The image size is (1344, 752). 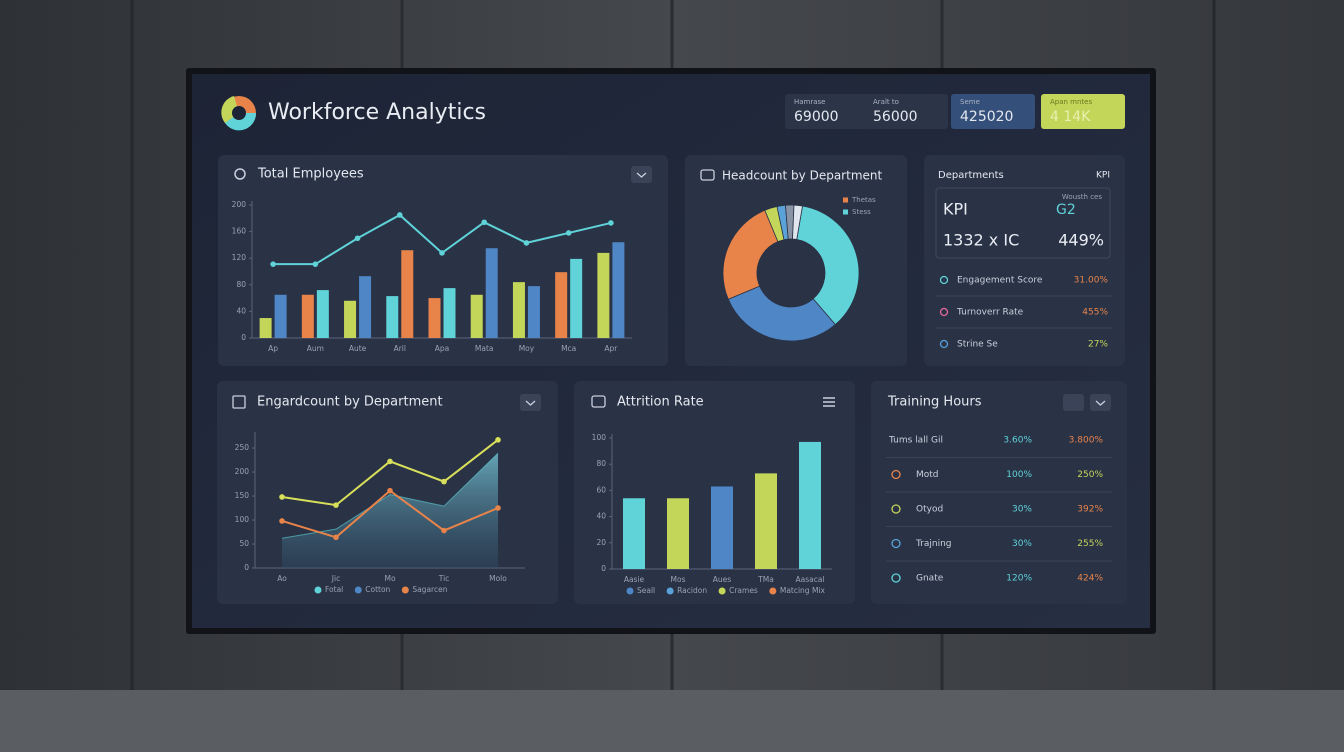 What do you see at coordinates (239, 204) in the screenshot?
I see `y-tick-label: 200` at bounding box center [239, 204].